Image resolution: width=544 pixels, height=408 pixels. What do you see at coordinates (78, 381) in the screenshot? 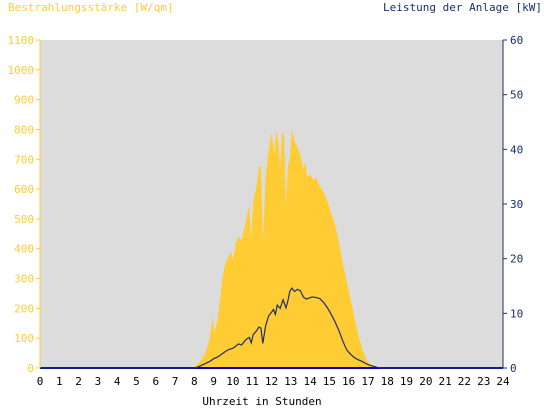
I see `x-tick-label: 2` at bounding box center [78, 381].